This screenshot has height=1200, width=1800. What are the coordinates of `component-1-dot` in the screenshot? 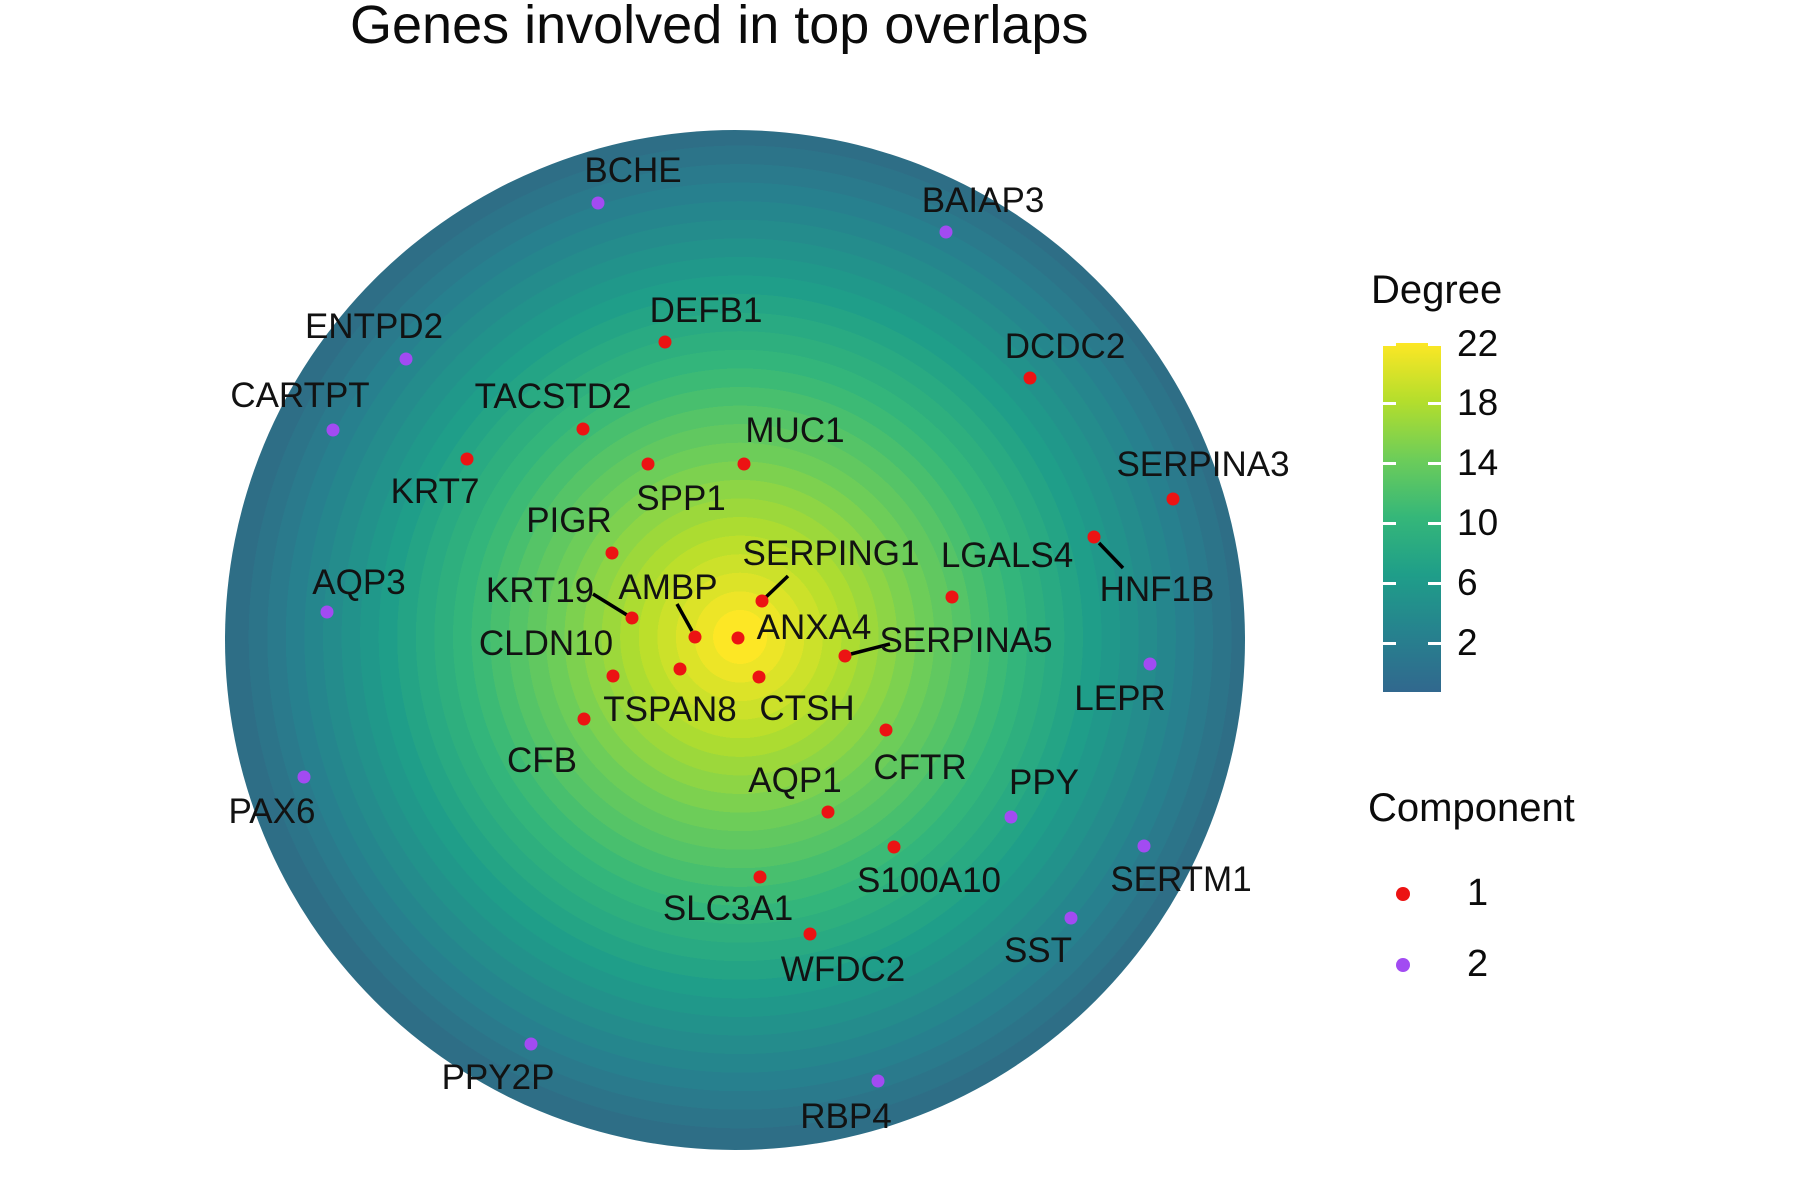 It's located at (1403, 893).